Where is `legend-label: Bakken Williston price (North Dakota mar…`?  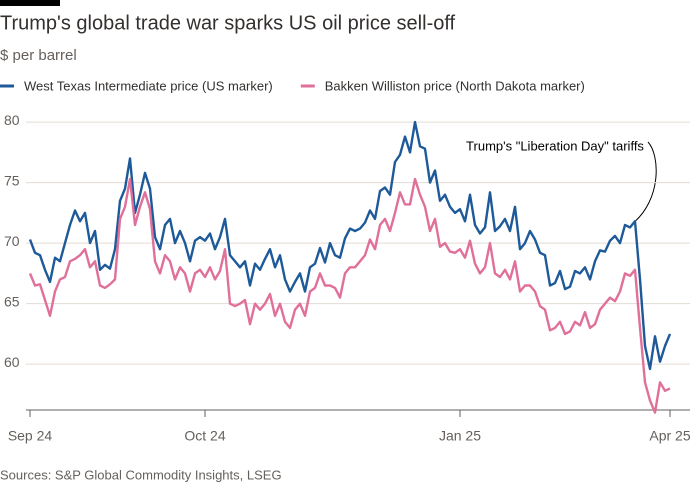
legend-label: Bakken Williston price (North Dakota mar… is located at coordinates (455, 85).